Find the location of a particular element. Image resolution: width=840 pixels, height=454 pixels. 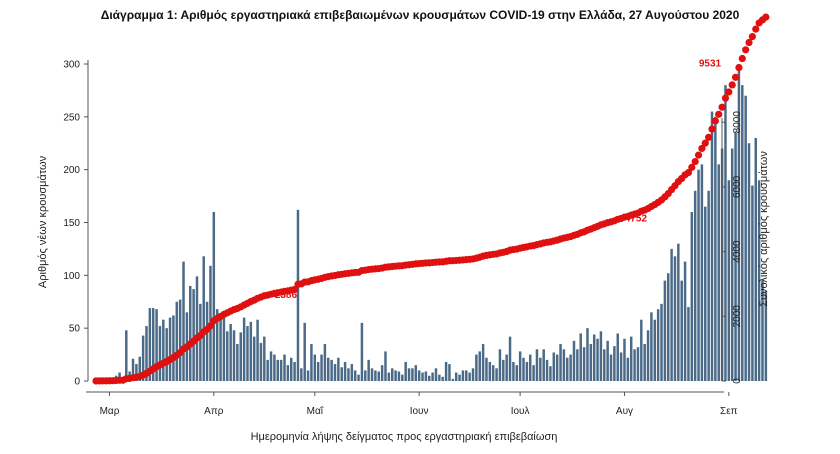

cumulative-annotation: 9531 is located at coordinates (710, 64).